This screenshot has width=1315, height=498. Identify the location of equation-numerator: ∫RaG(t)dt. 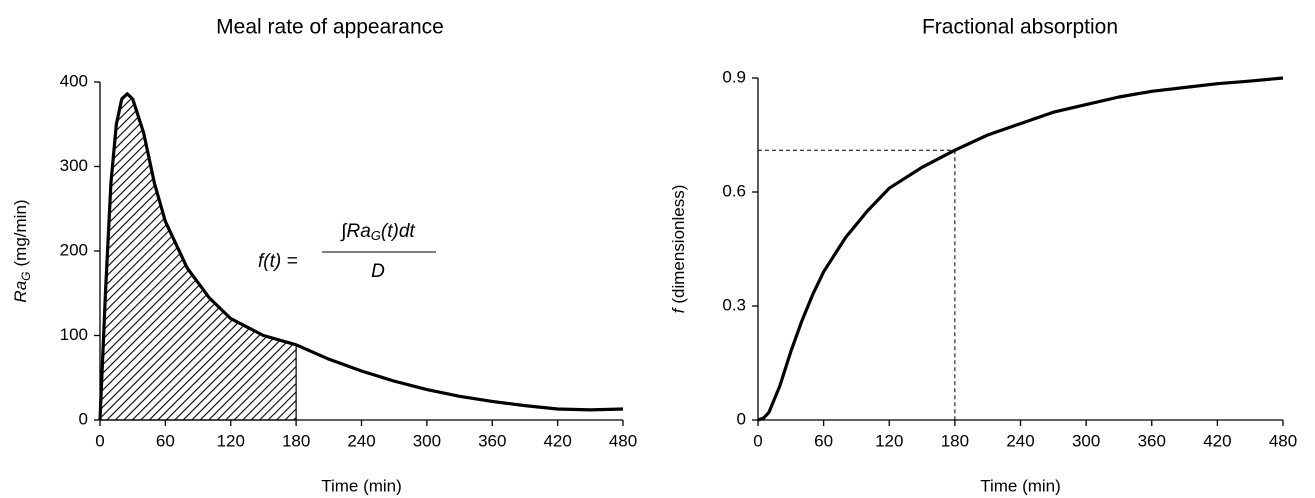
(377, 232).